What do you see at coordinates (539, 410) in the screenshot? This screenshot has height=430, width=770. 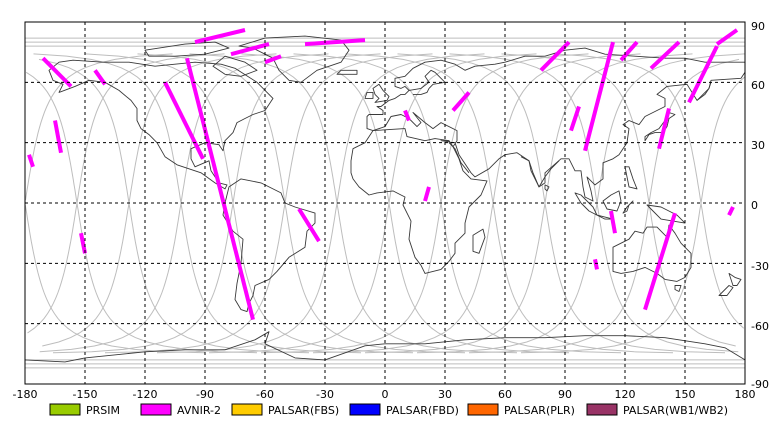 I see `legend-label-palsar-plr: PALSAR(PLR)` at bounding box center [539, 410].